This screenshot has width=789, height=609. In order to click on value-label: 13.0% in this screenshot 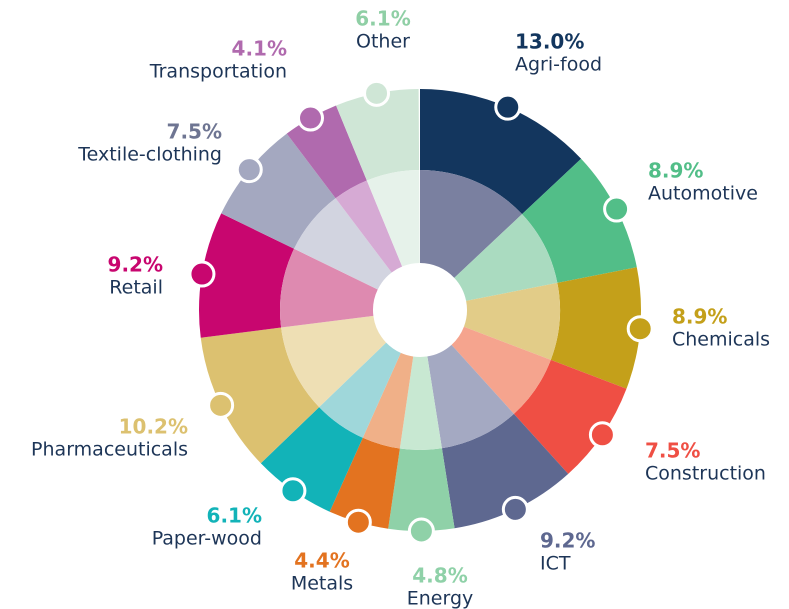, I will do `click(549, 42)`.